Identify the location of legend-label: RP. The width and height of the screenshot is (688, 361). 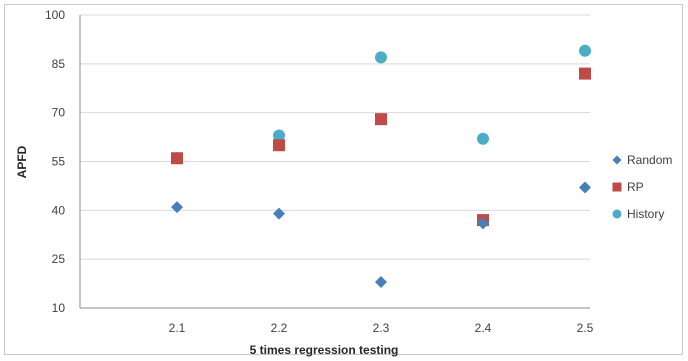
(635, 187).